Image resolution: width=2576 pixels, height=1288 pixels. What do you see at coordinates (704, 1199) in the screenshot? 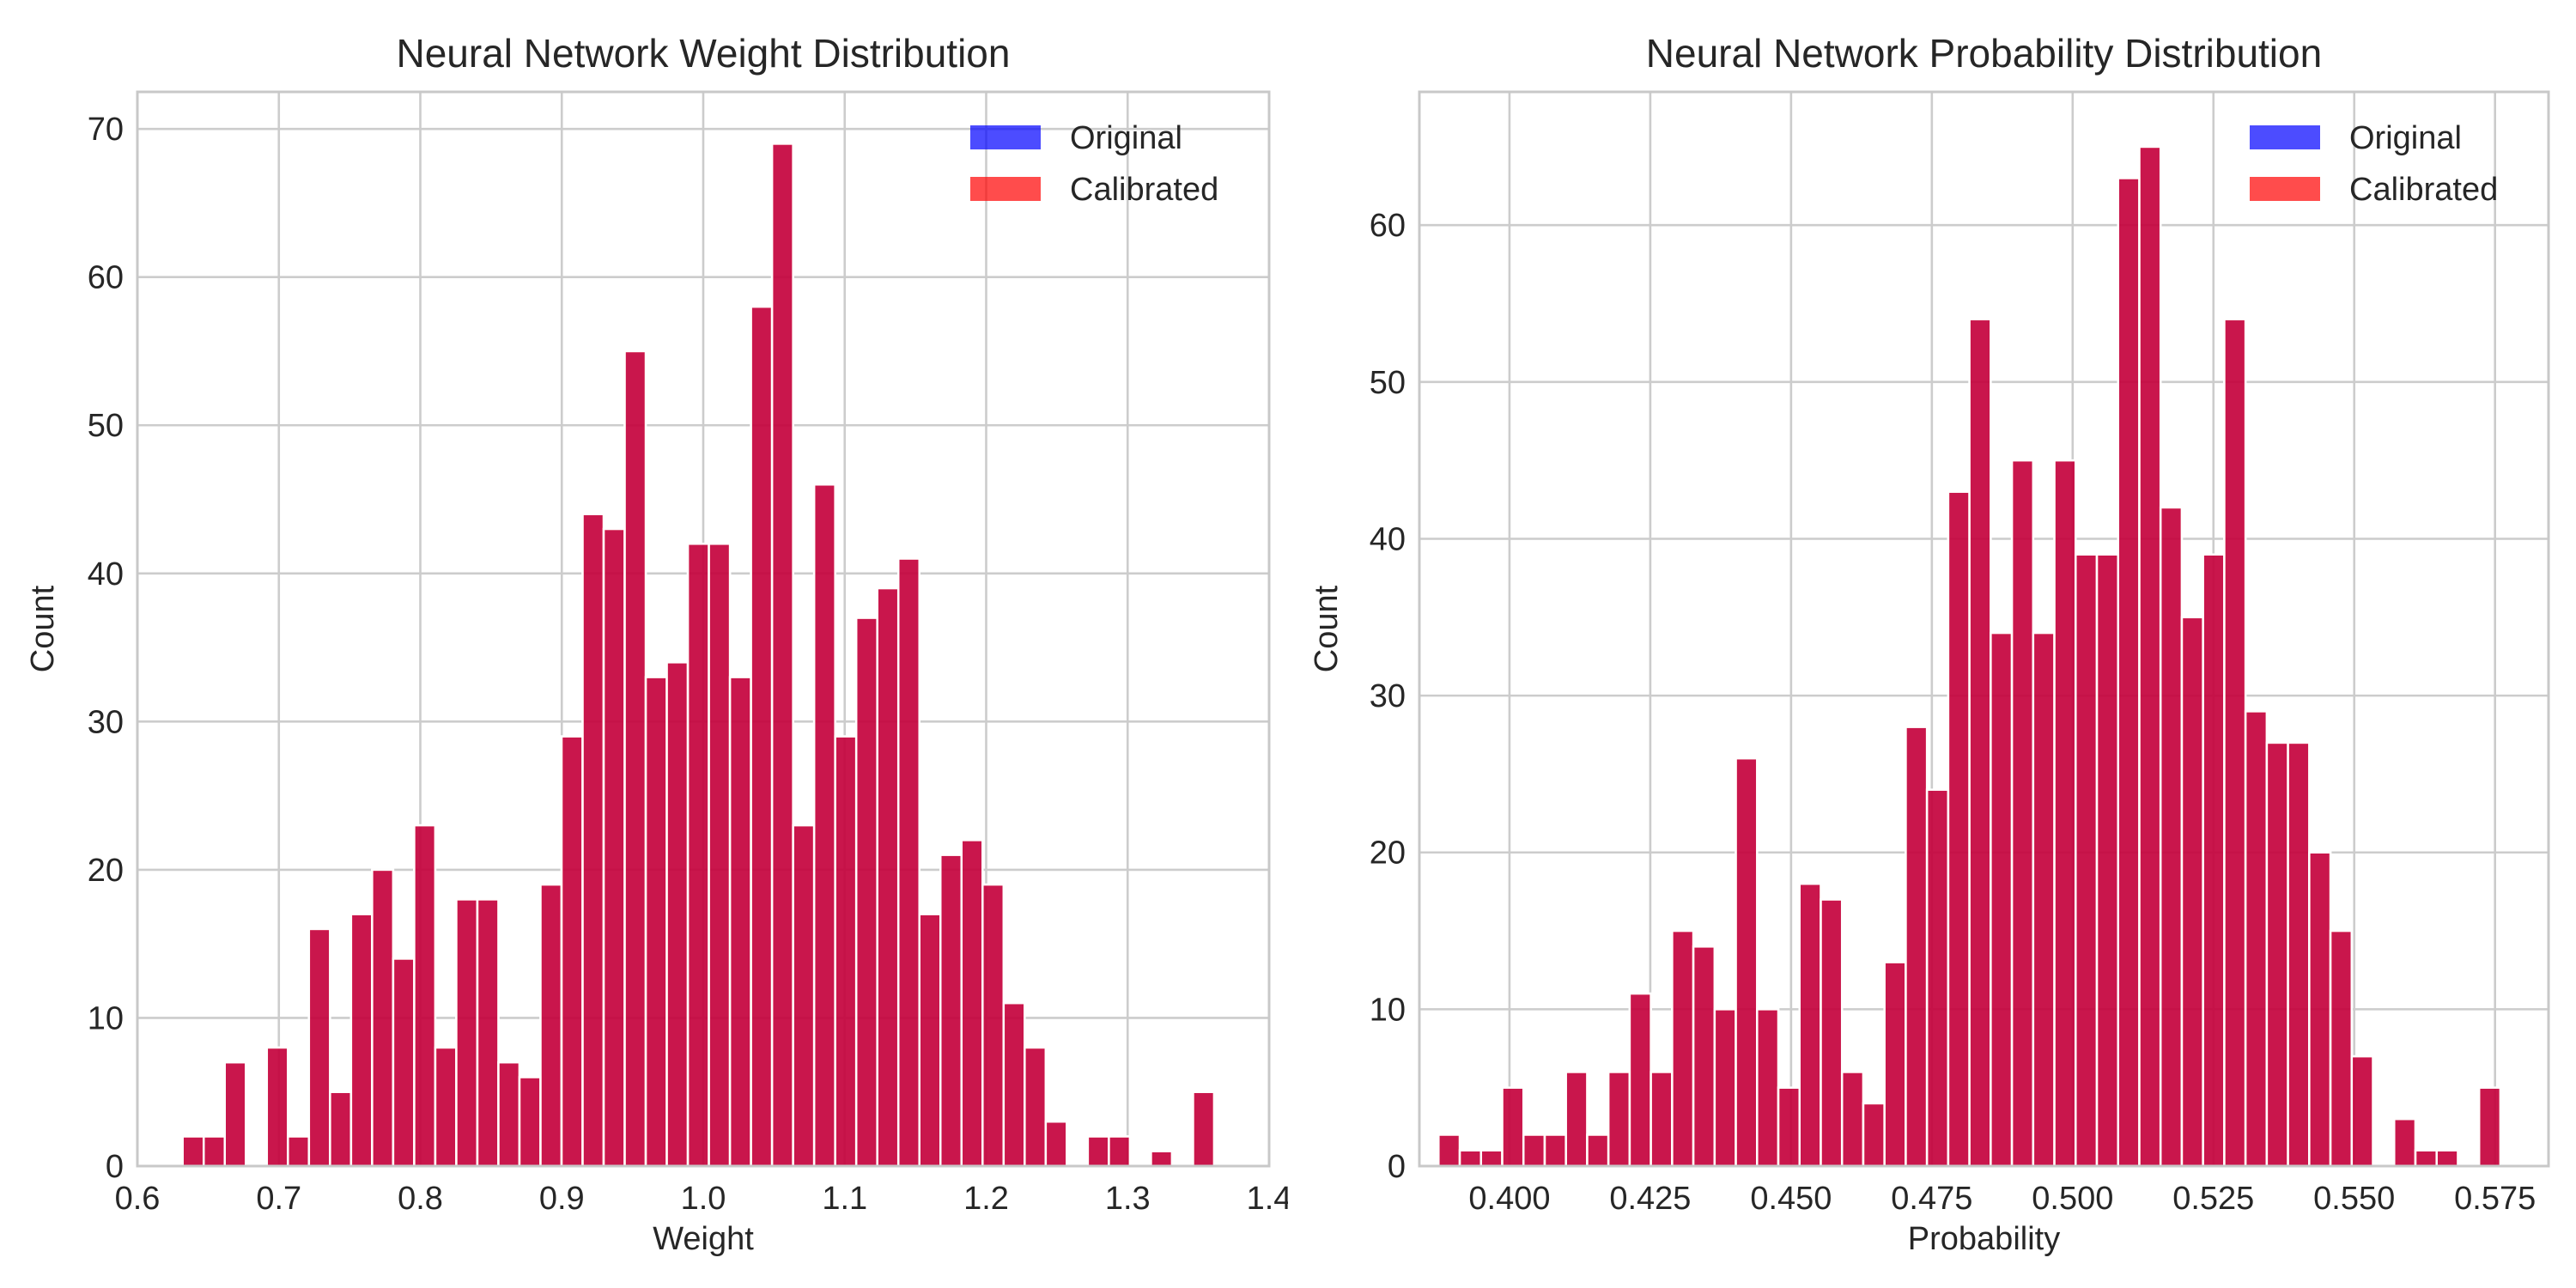
I see `weight-x-tick-label: 1.0` at bounding box center [704, 1199].